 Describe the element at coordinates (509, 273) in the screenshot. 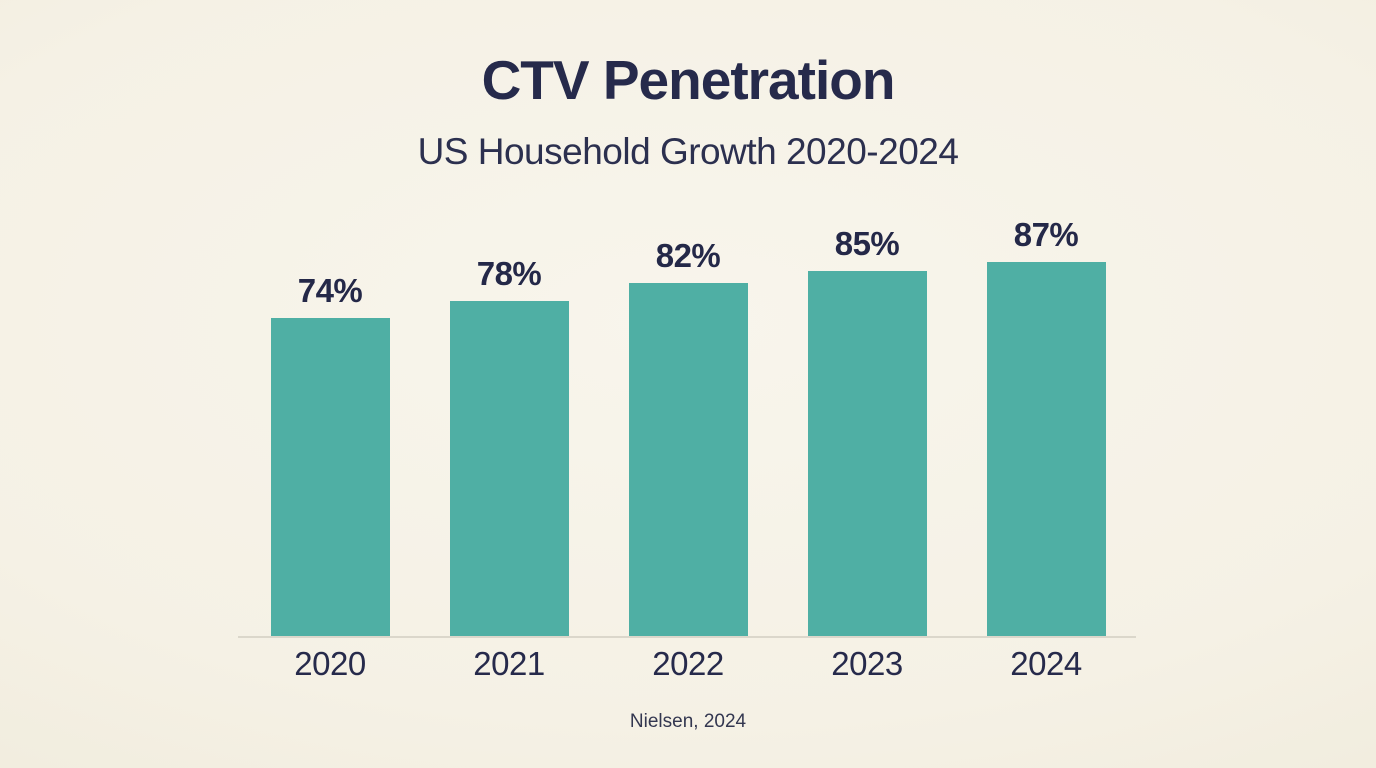

I see `bar-value-label: 78%` at that location.